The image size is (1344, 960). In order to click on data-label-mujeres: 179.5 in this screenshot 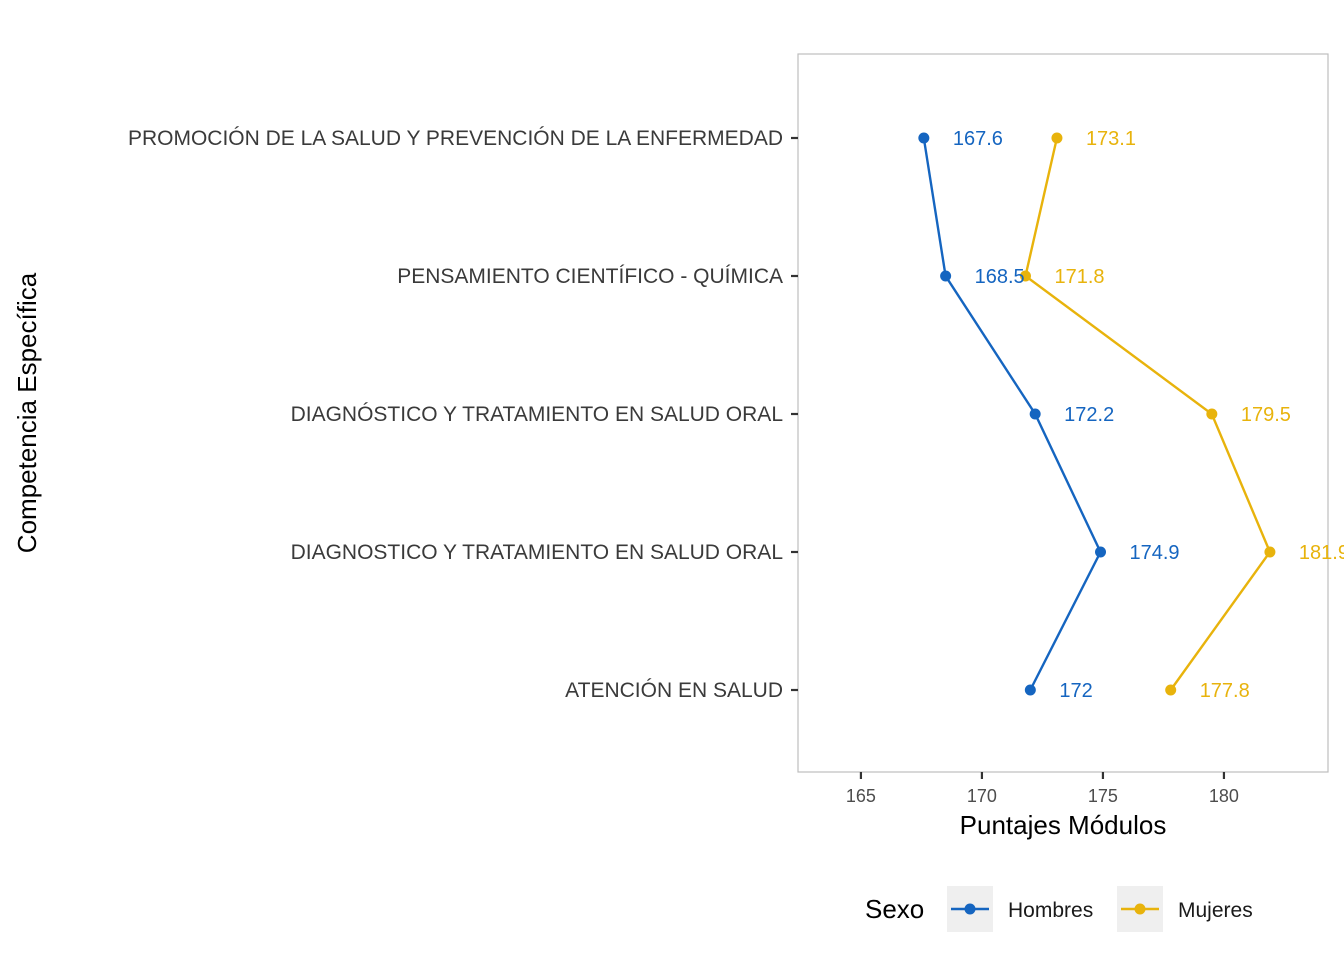, I will do `click(1266, 415)`.